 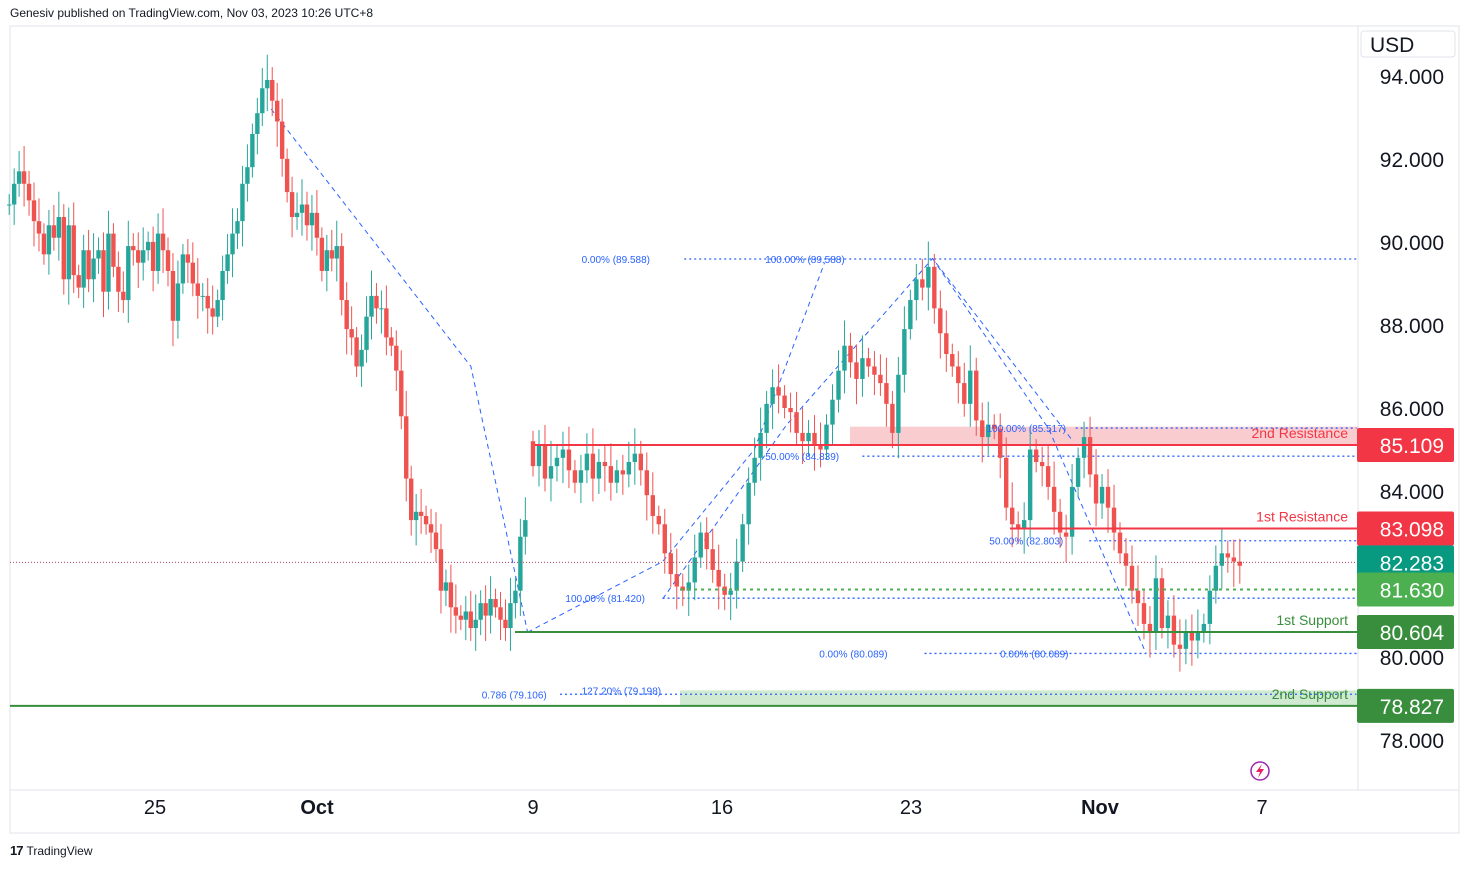 I want to click on y-tick-label: 84.000, so click(x=1412, y=492).